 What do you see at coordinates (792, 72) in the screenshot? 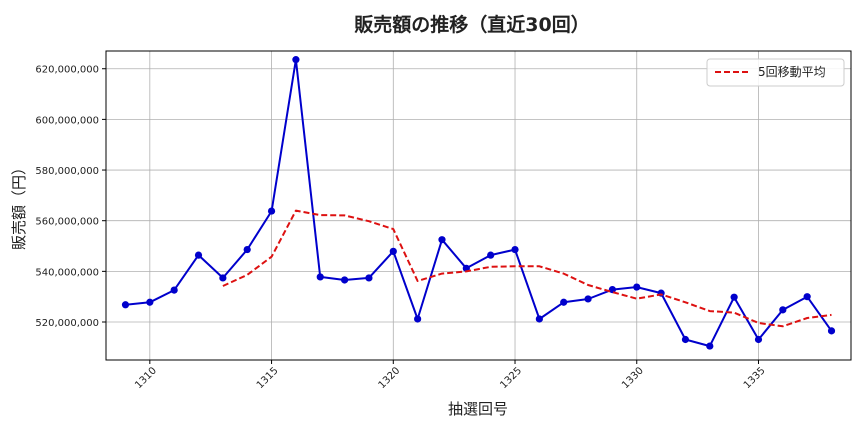
I see `legend-label-moving-avg: 5回移動平均` at bounding box center [792, 72].